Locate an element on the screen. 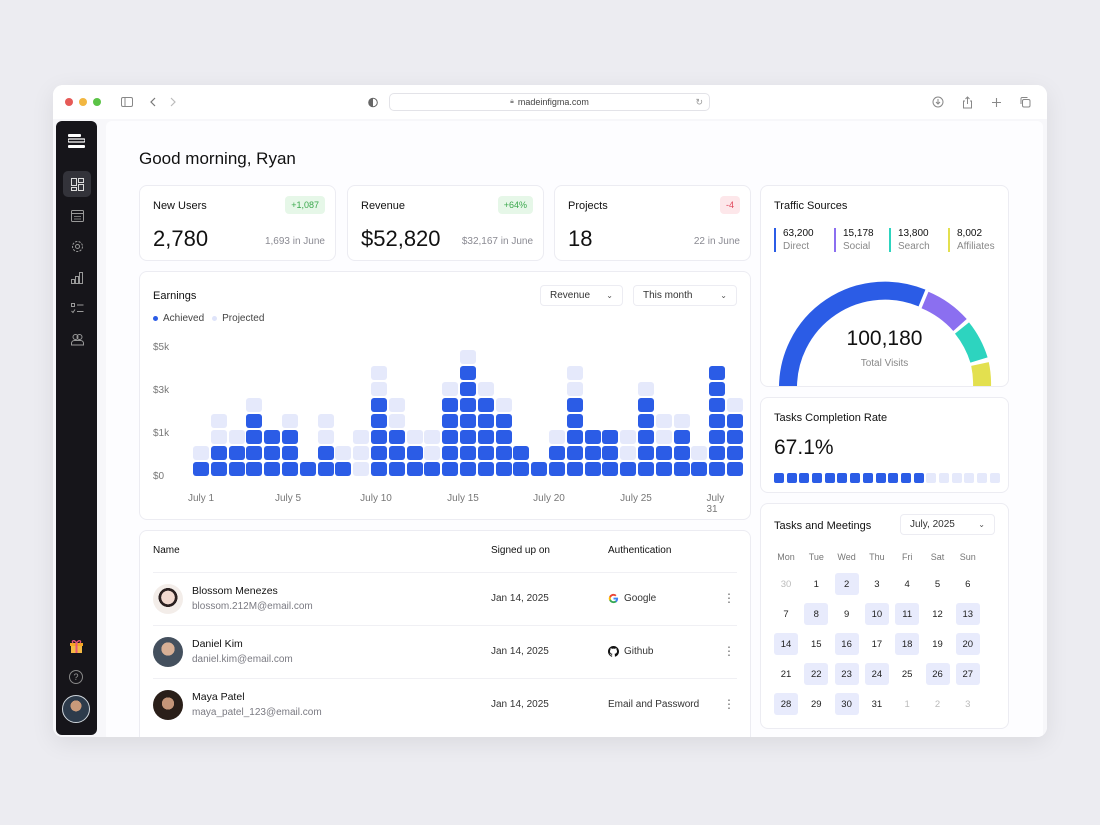 This screenshot has width=1100, height=825. maximize-window-button is located at coordinates (97, 102).